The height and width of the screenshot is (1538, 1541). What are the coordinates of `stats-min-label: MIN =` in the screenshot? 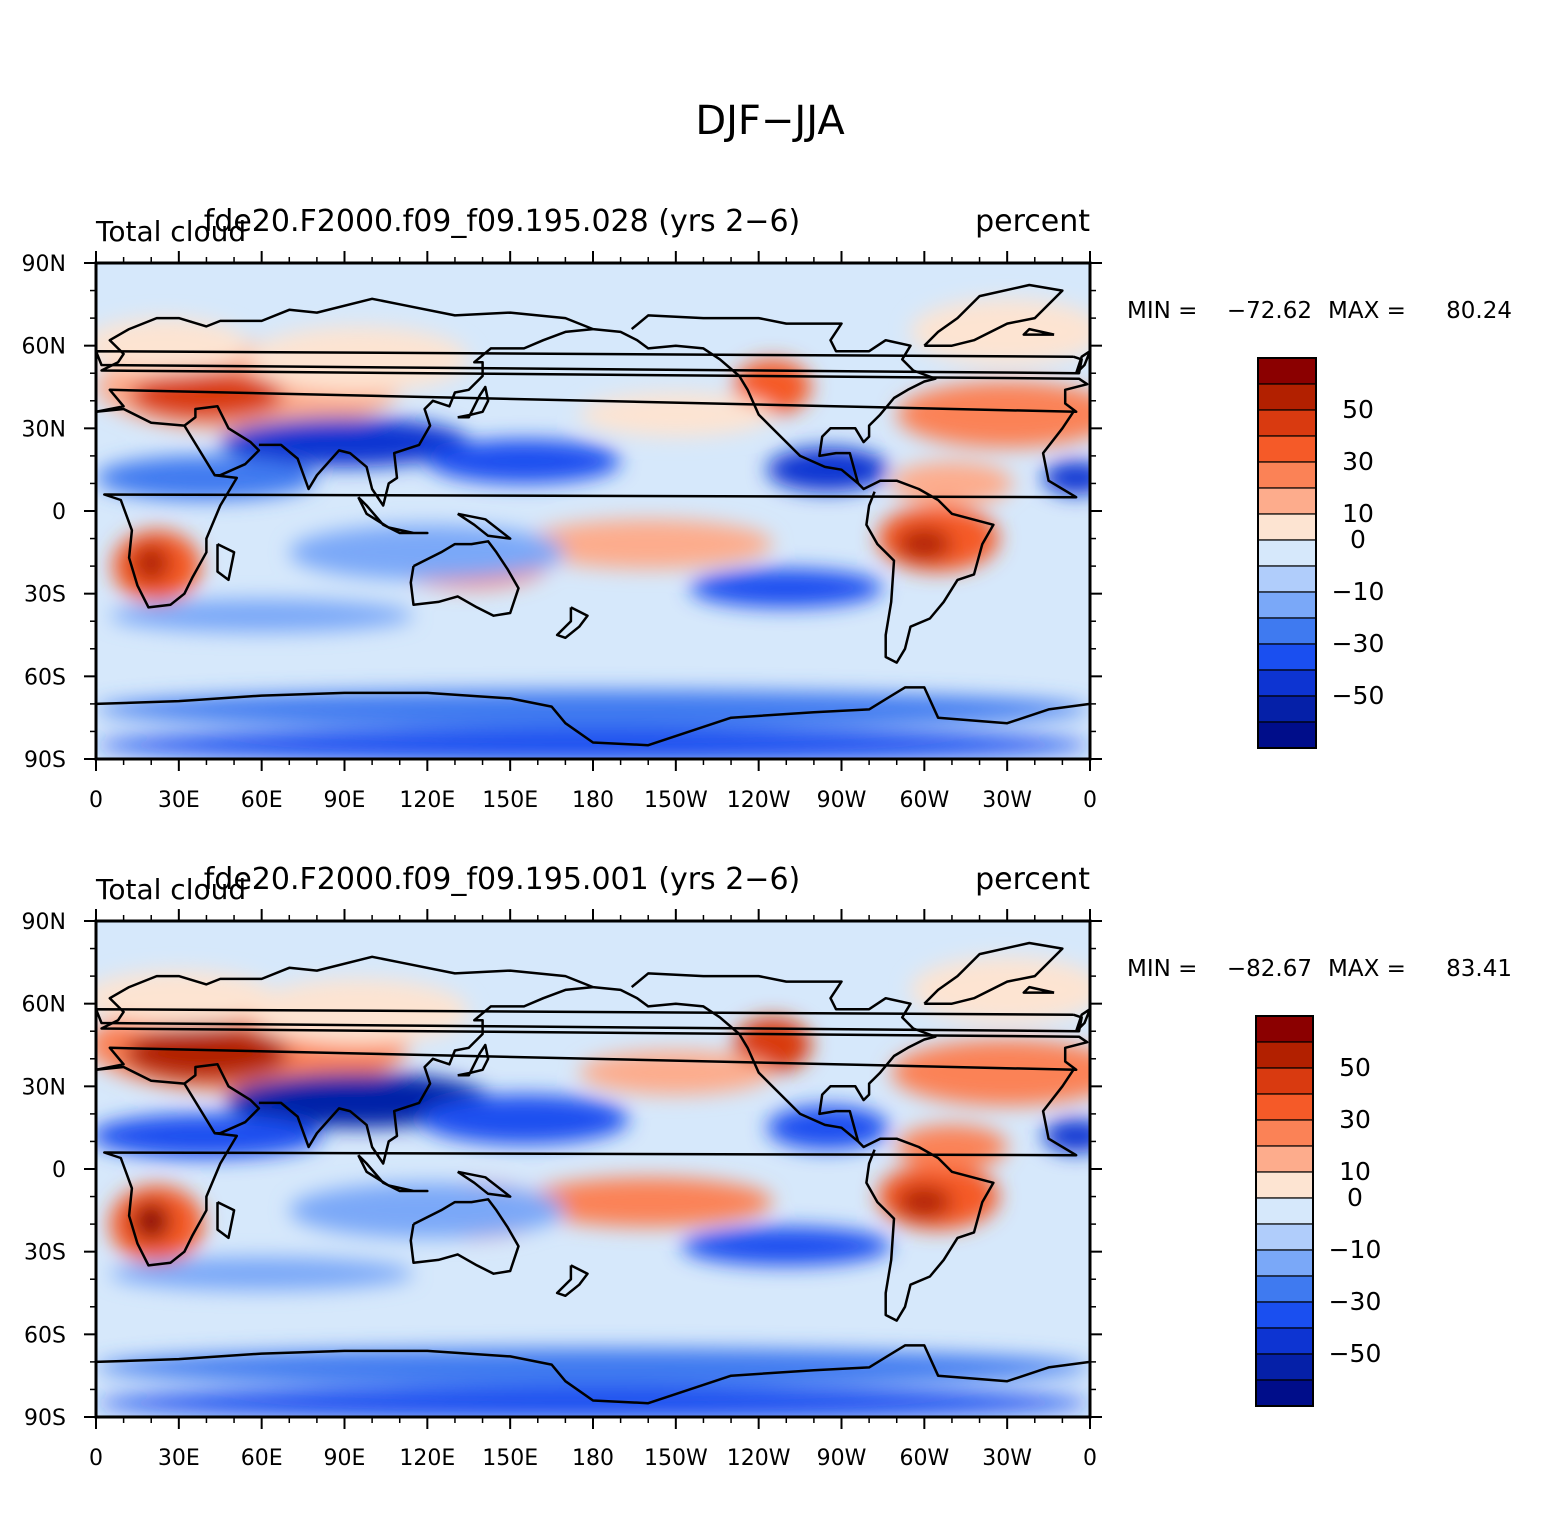 It's located at (1162, 969).